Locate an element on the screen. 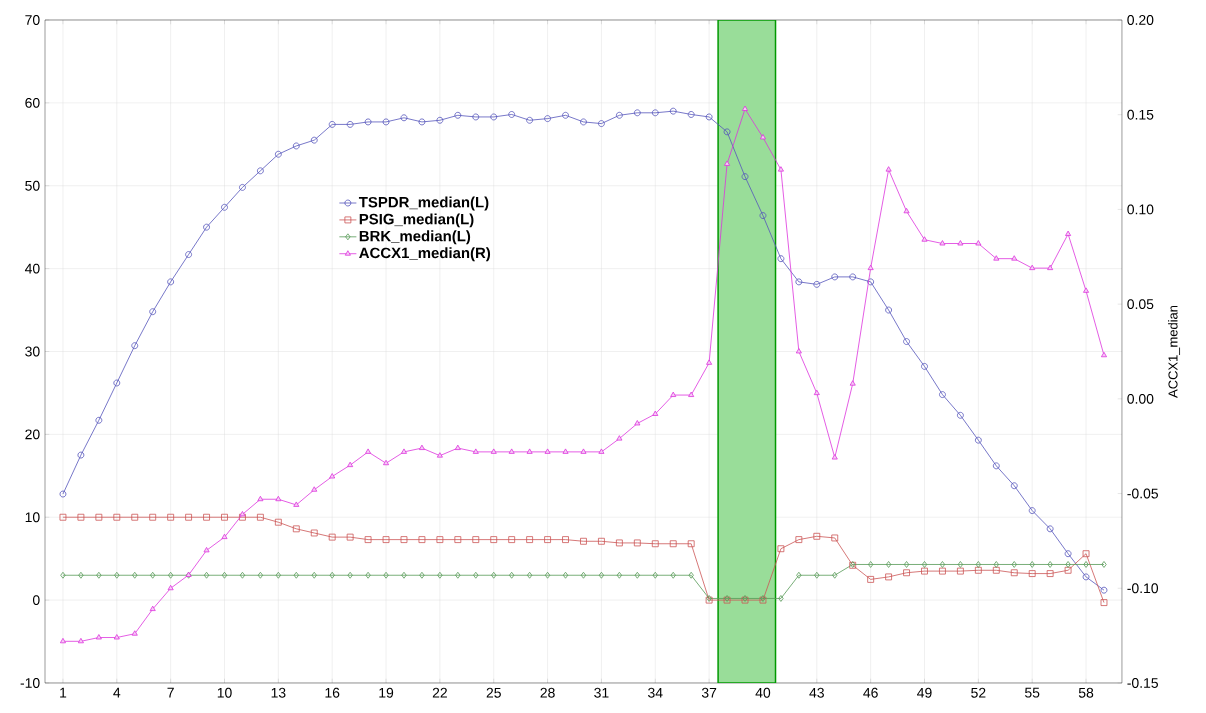 Image resolution: width=1206 pixels, height=713 pixels. y2-tick-label: 0.20 is located at coordinates (1140, 20).